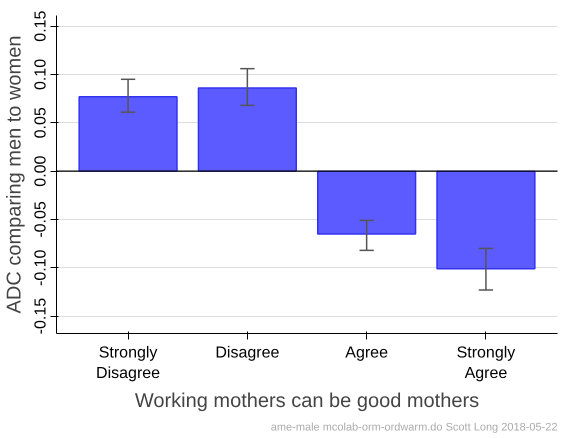 The image size is (567, 438). What do you see at coordinates (15, 175) in the screenshot?
I see `y-axis-title: ADC comparing men to women` at bounding box center [15, 175].